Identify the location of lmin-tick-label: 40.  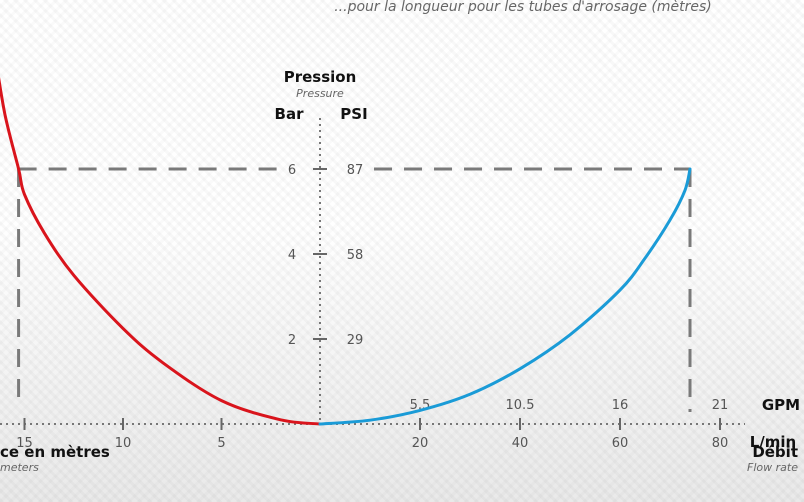
(520, 443).